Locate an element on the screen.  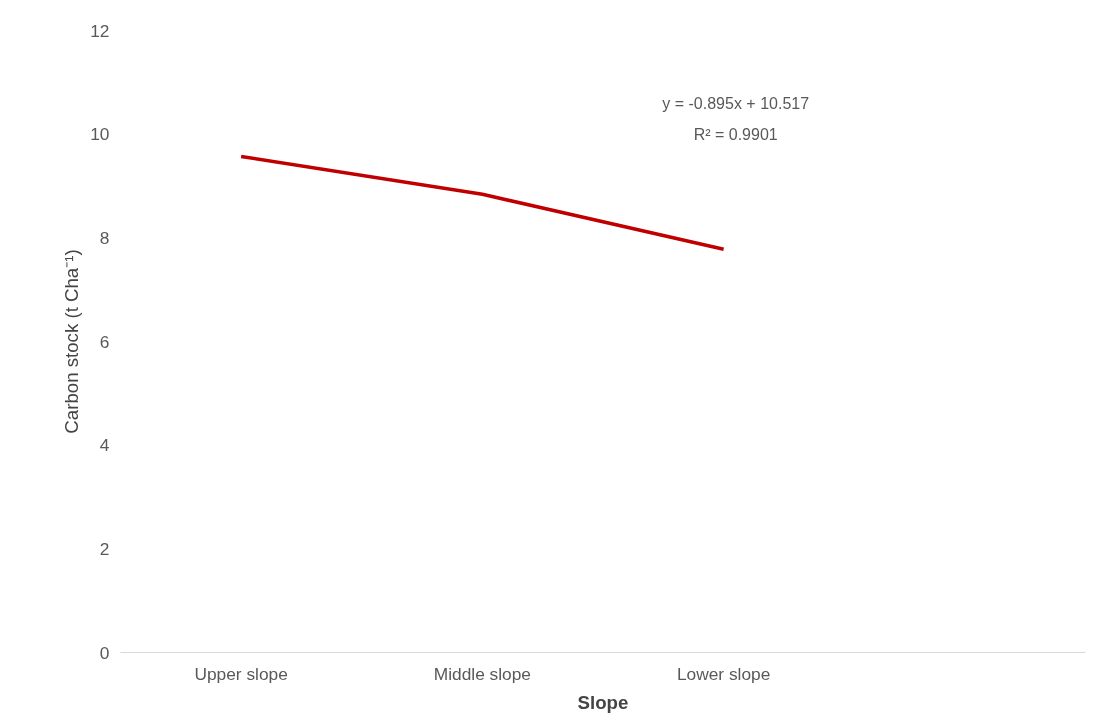
annotation: y = -0.895x + 10.517 is located at coordinates (736, 103).